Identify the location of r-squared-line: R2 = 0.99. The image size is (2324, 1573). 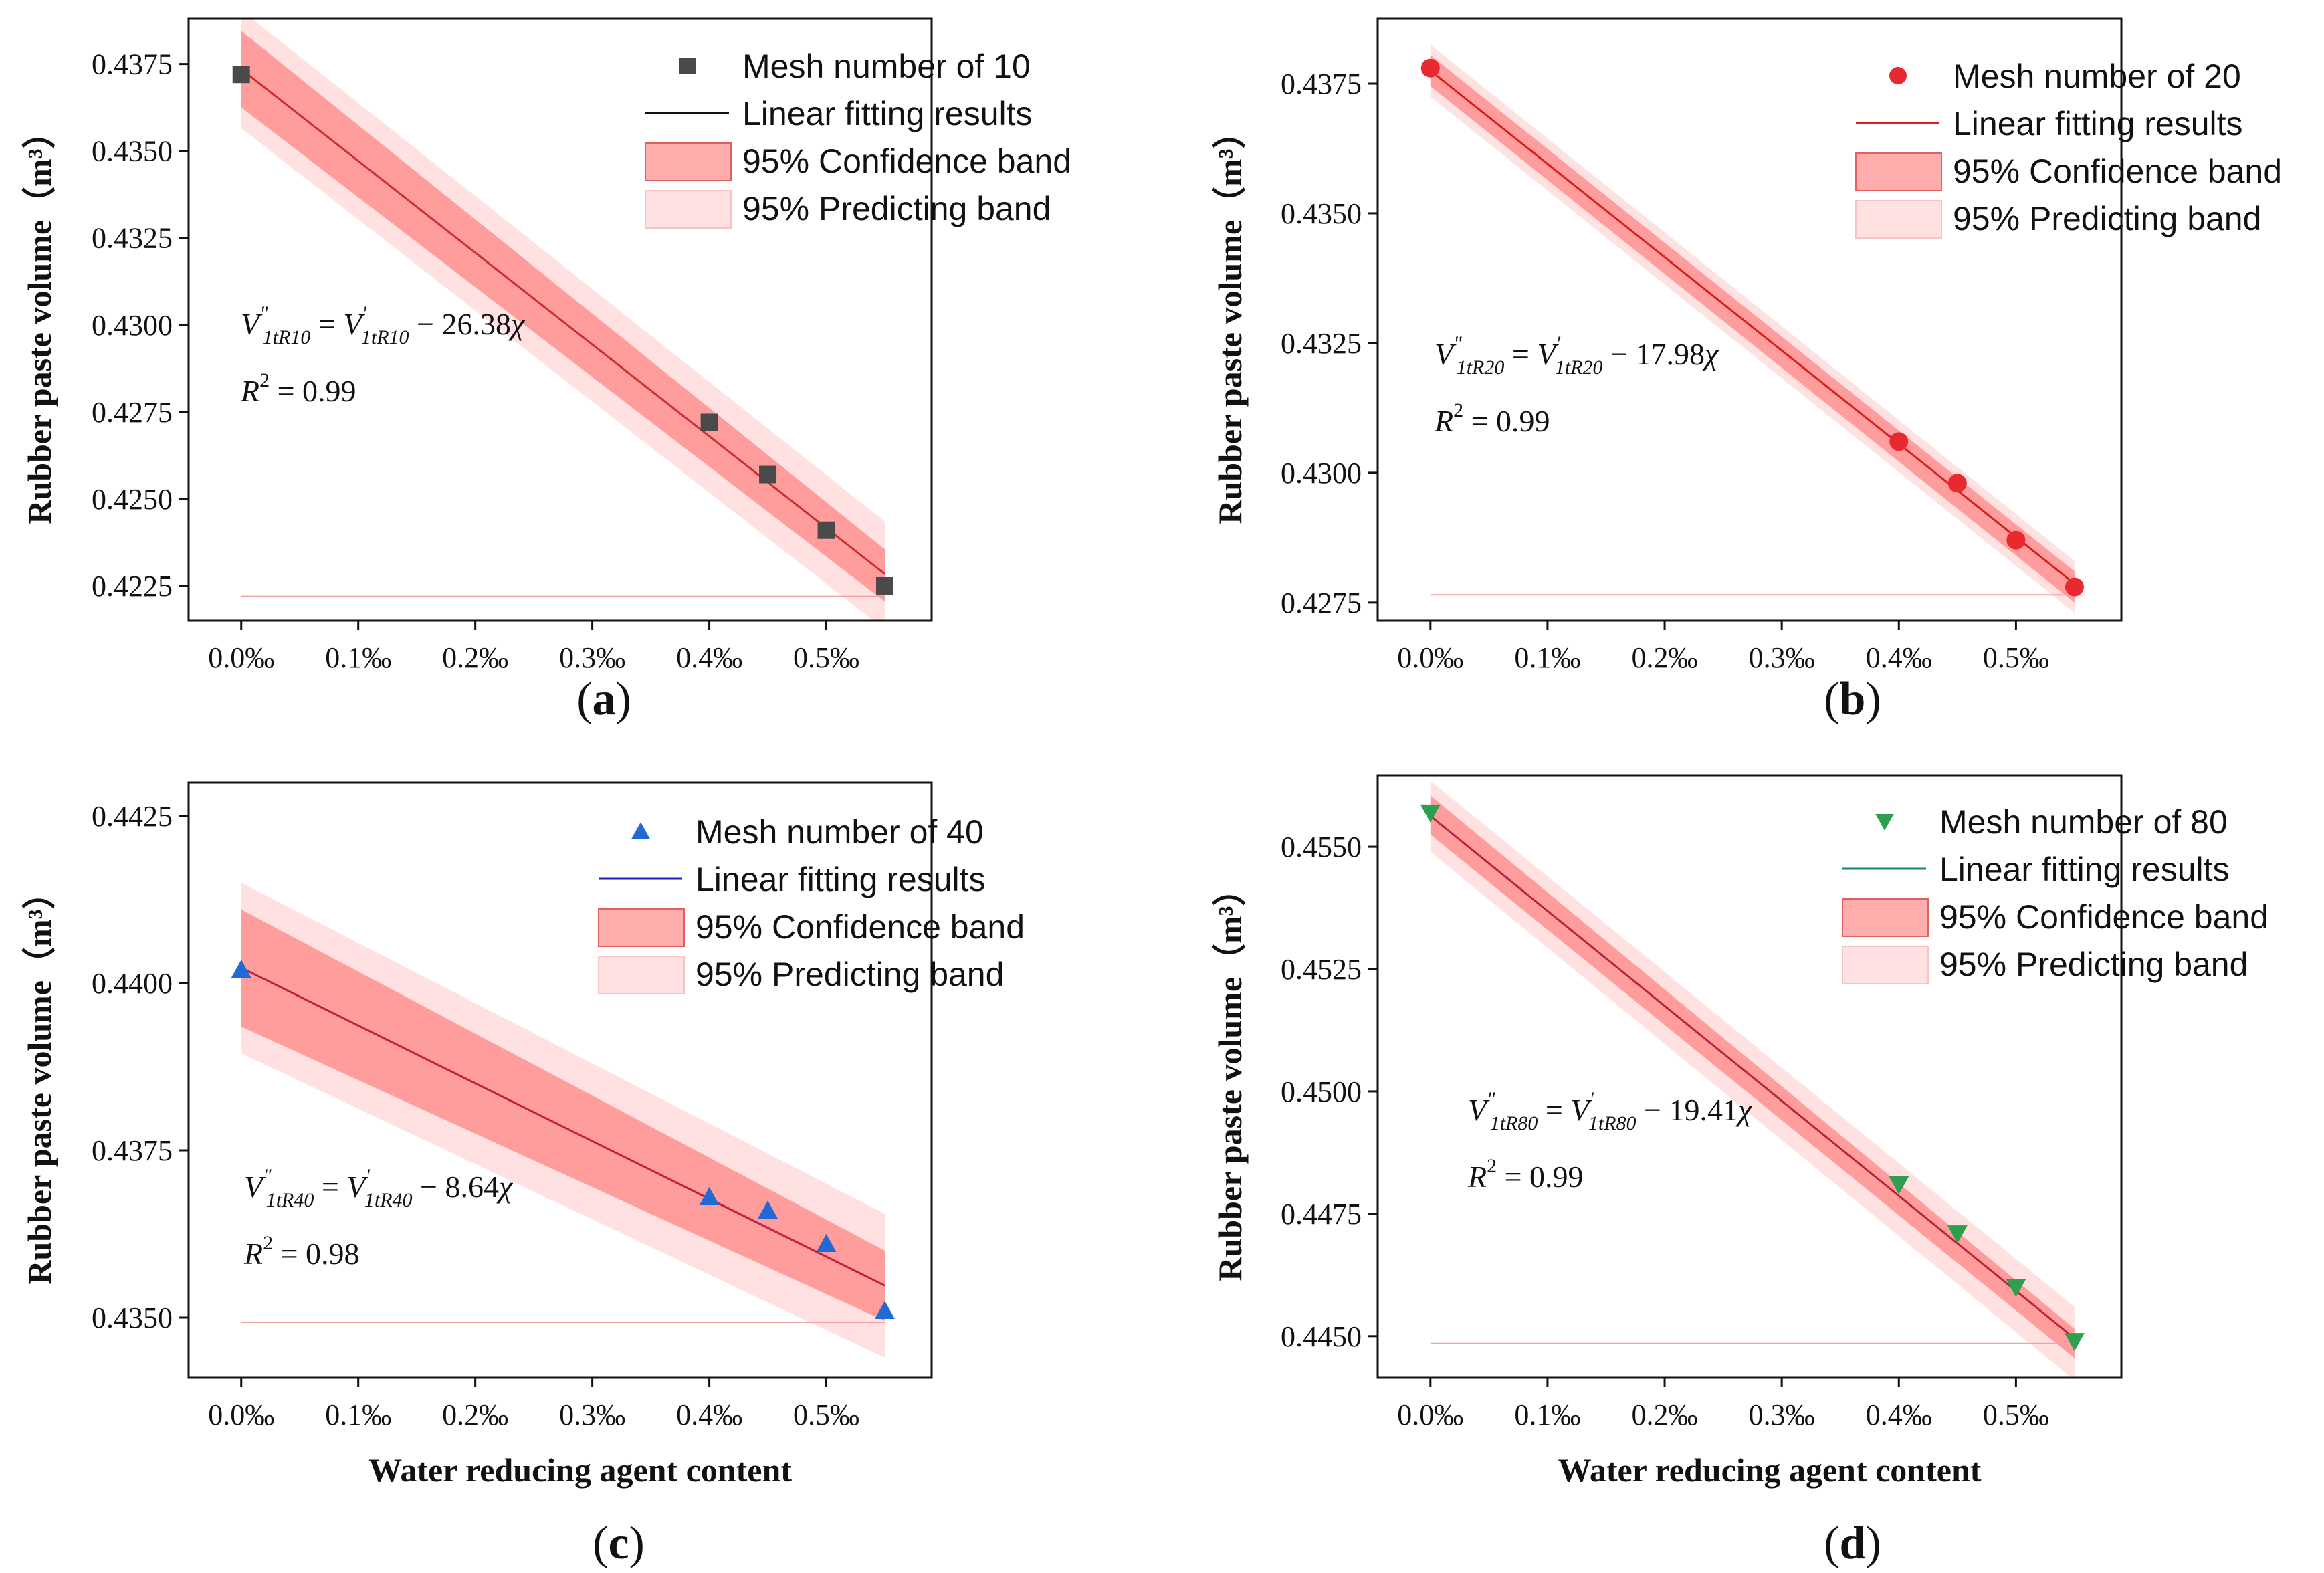
(1525, 1174).